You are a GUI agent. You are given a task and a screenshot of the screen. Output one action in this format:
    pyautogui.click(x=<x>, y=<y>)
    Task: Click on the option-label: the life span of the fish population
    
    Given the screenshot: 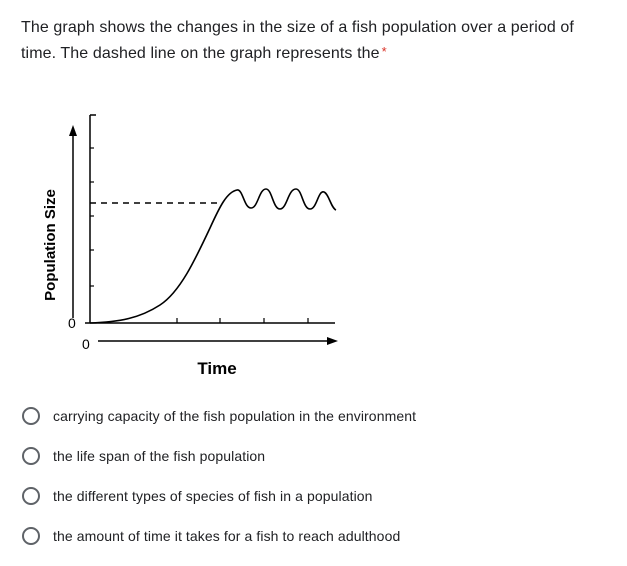 What is the action you would take?
    pyautogui.click(x=159, y=456)
    